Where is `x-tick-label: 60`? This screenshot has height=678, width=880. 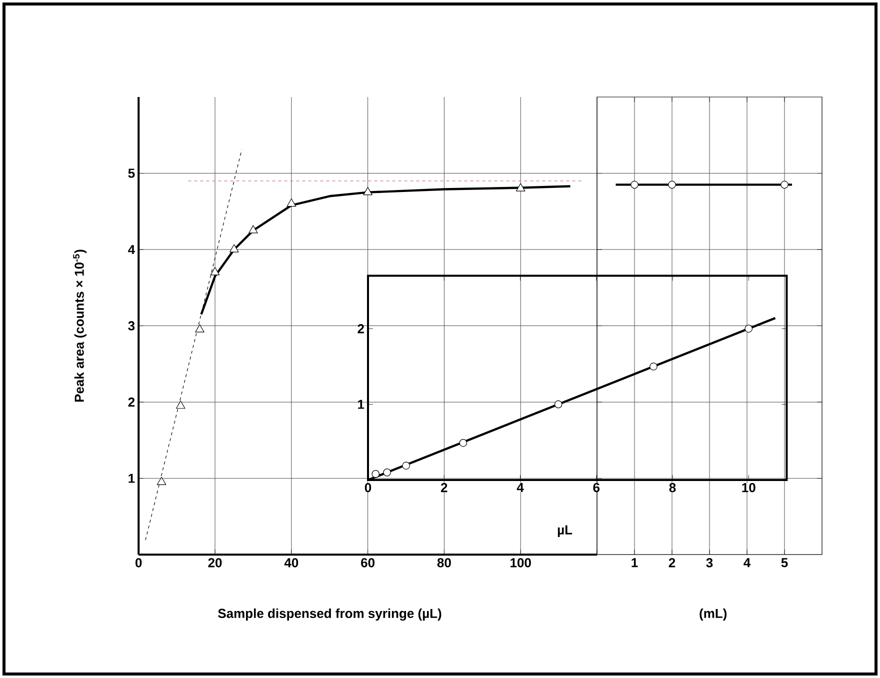
x-tick-label: 60 is located at coordinates (367, 563).